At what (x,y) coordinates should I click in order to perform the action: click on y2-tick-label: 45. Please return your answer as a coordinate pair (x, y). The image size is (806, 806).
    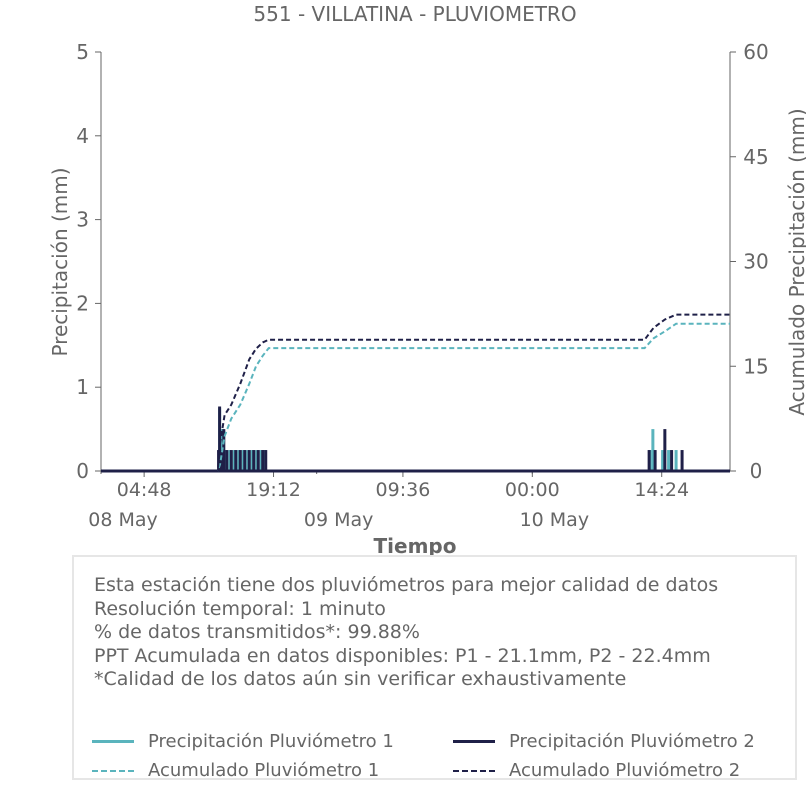
    Looking at the image, I should click on (755, 157).